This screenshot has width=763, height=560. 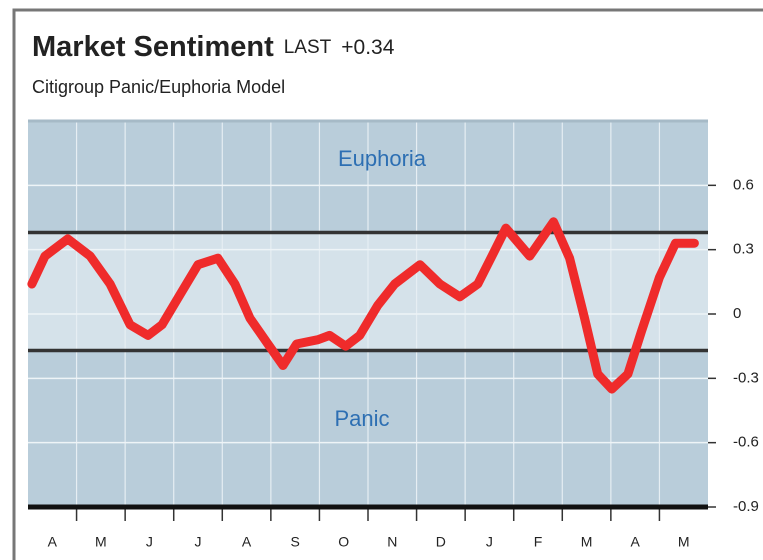 What do you see at coordinates (361, 418) in the screenshot?
I see `annotation: Panic` at bounding box center [361, 418].